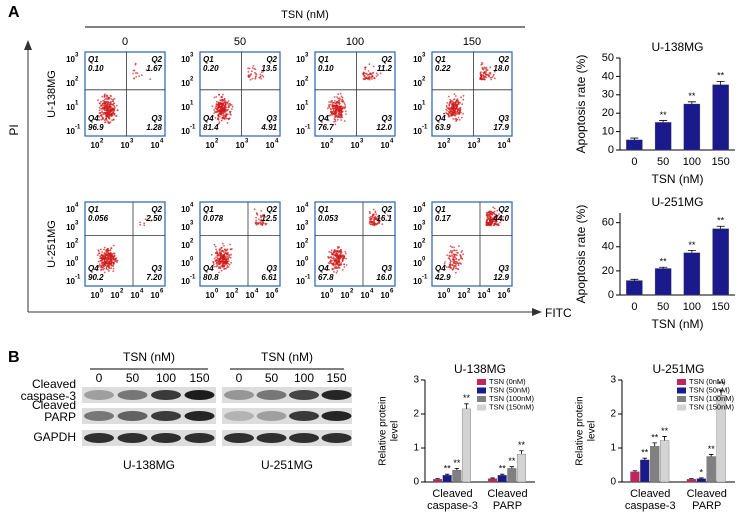  Describe the element at coordinates (507, 381) in the screenshot. I see `legend-label: TSN (0nM)` at that location.